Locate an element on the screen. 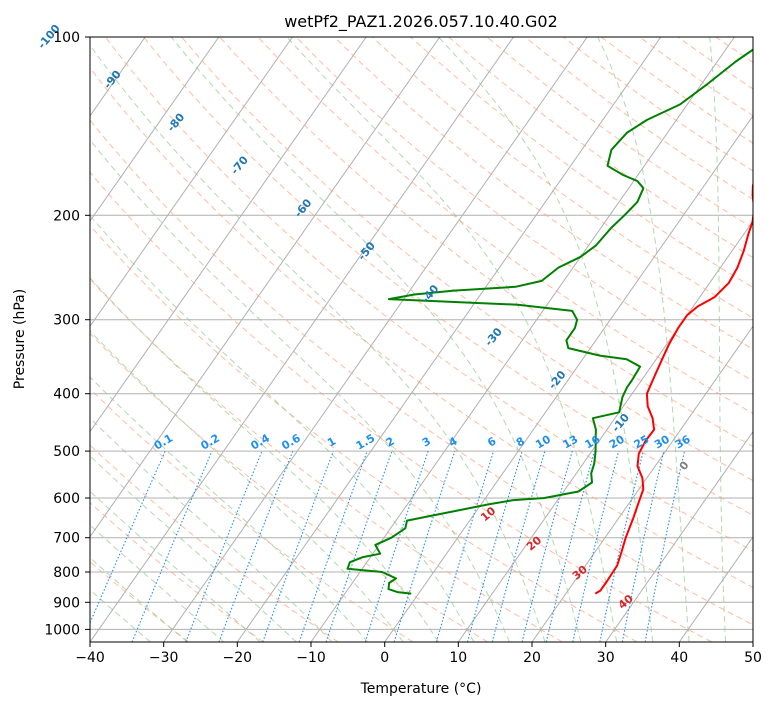  mixing-ratio-label: 30 is located at coordinates (662, 441).